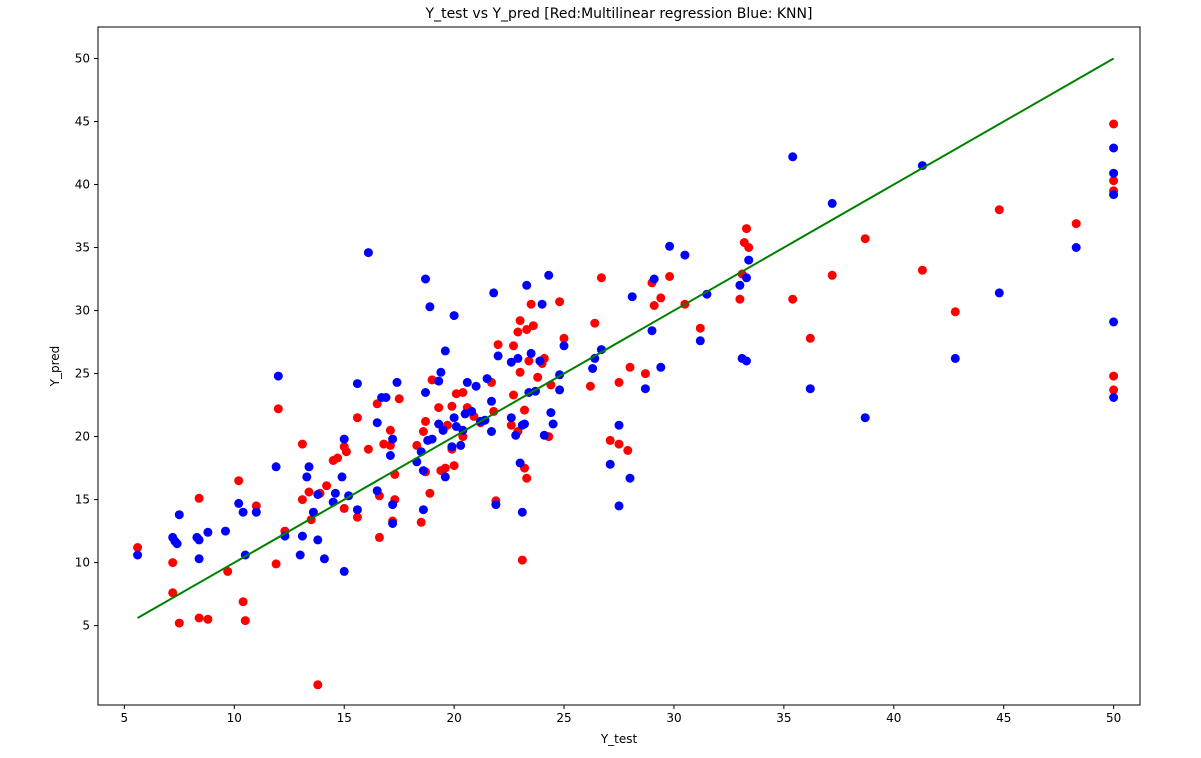  What do you see at coordinates (234, 718) in the screenshot?
I see `x-tick-label: 10` at bounding box center [234, 718].